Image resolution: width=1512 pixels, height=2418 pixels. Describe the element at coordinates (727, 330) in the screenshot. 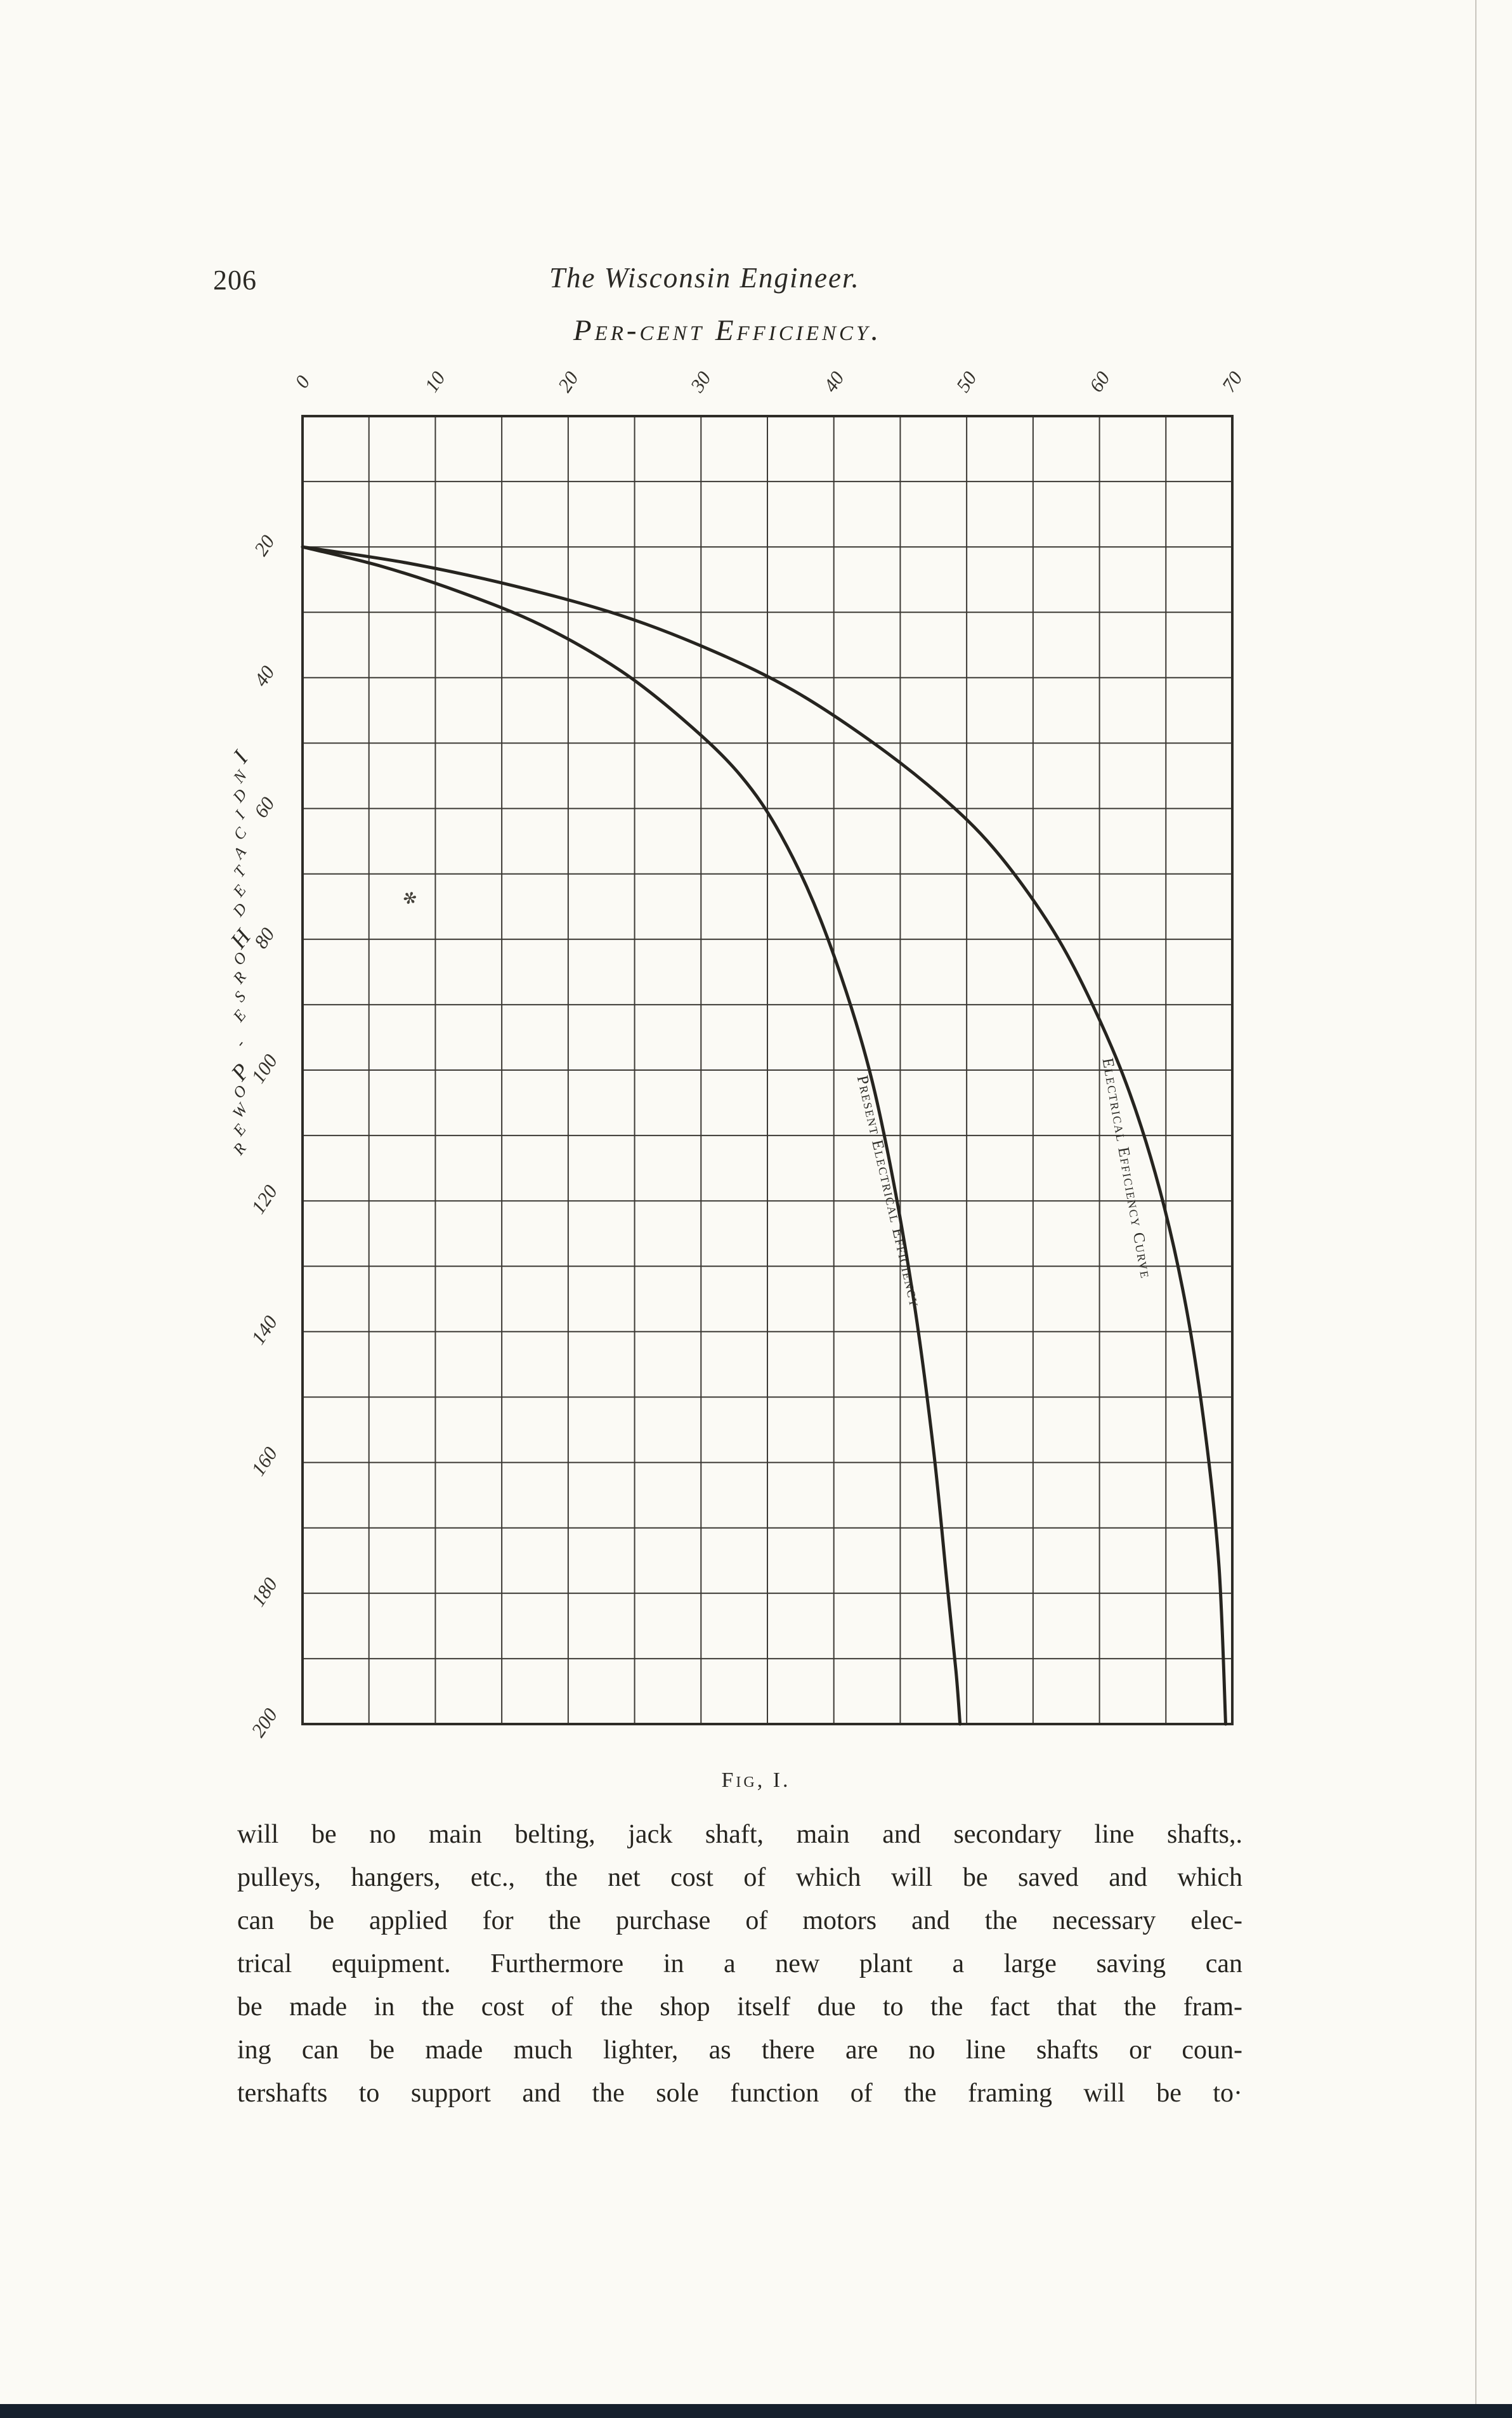

I see `x-axis-title: Per-cent Efficiency.` at that location.